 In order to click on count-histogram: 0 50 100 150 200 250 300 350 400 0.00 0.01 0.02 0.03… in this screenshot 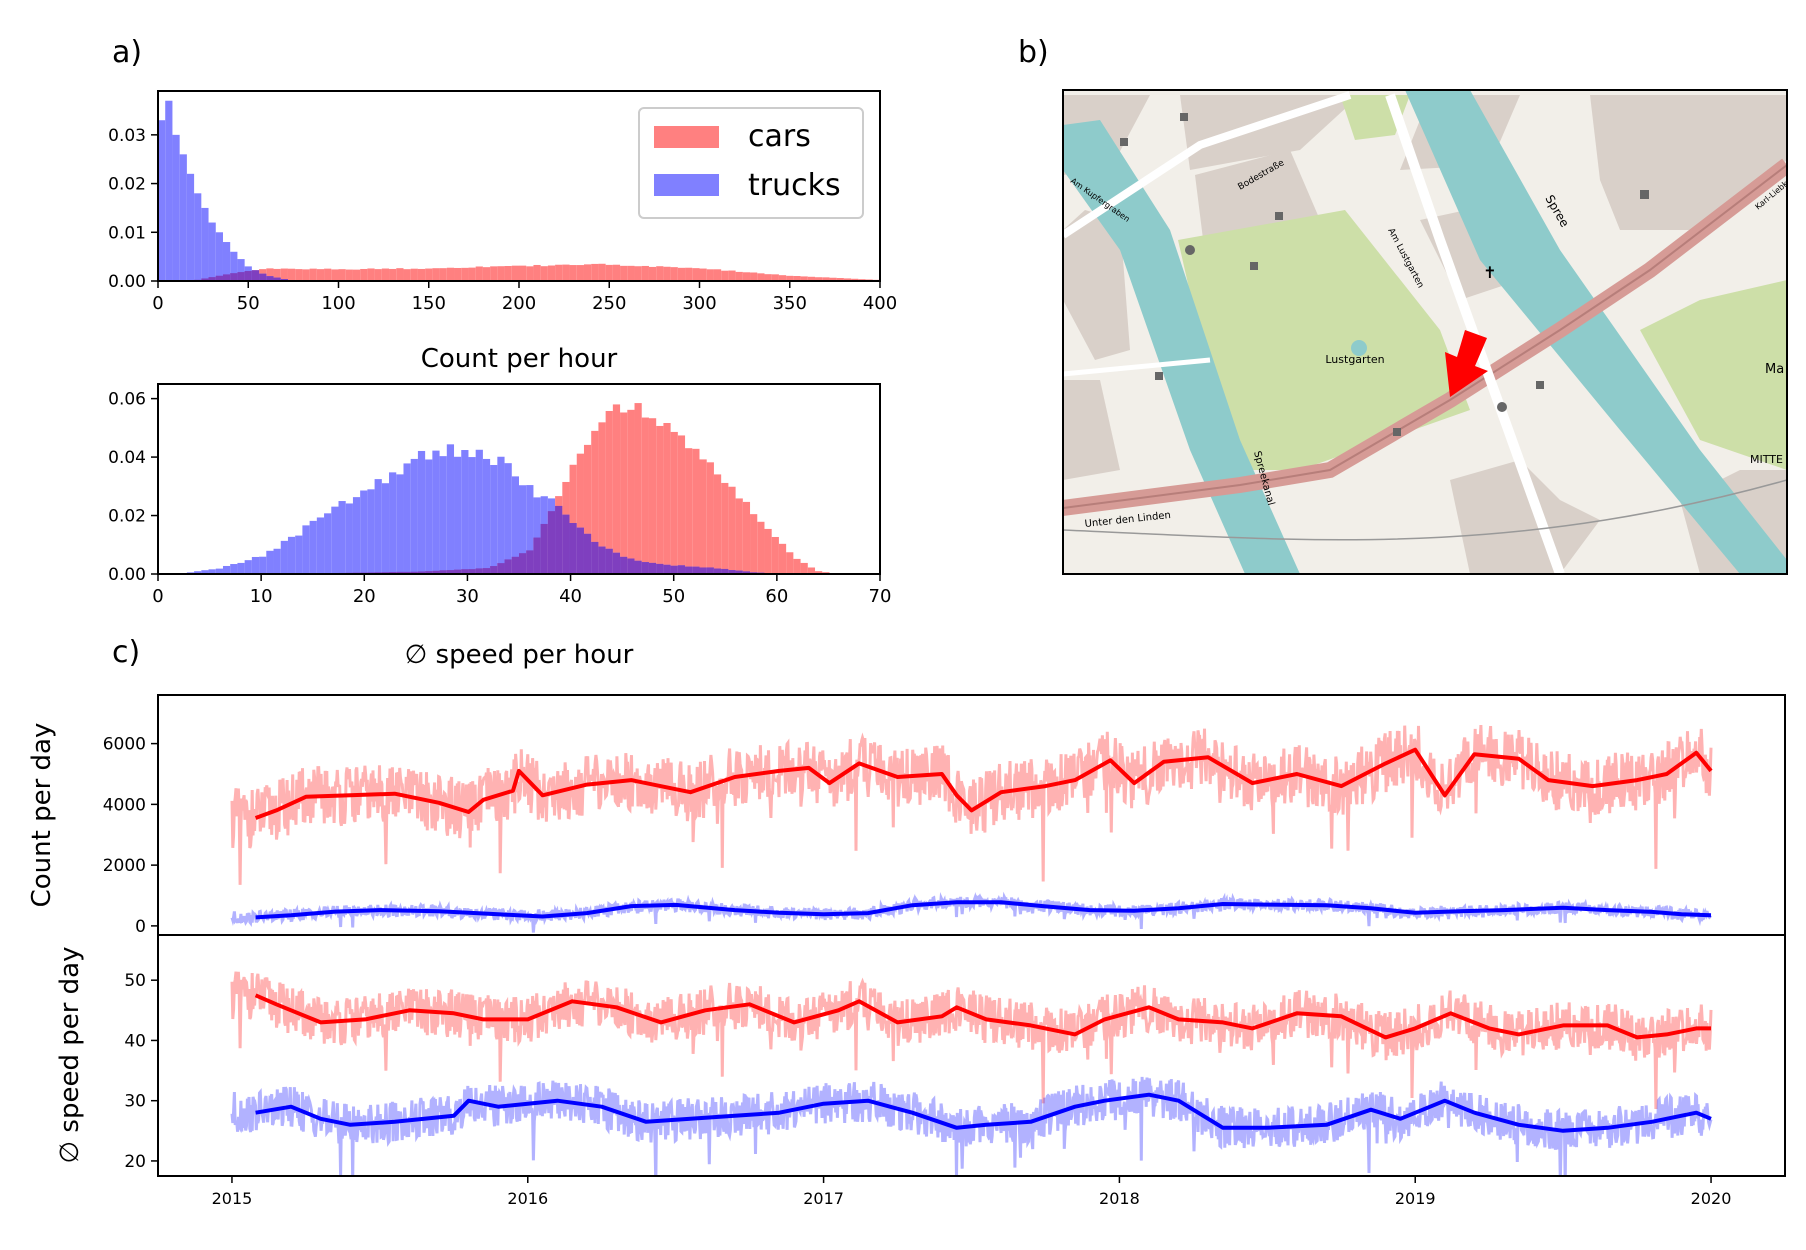, I will do `click(502, 232)`.